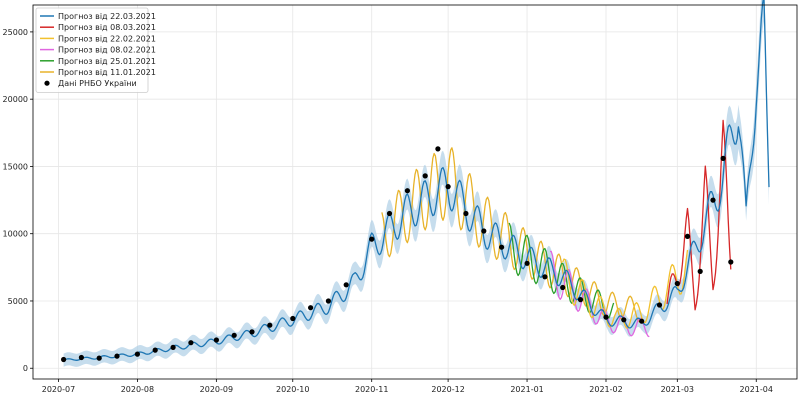 The height and width of the screenshot is (405, 800). Describe the element at coordinates (15, 32) in the screenshot. I see `y-tick-label: 25000` at that location.